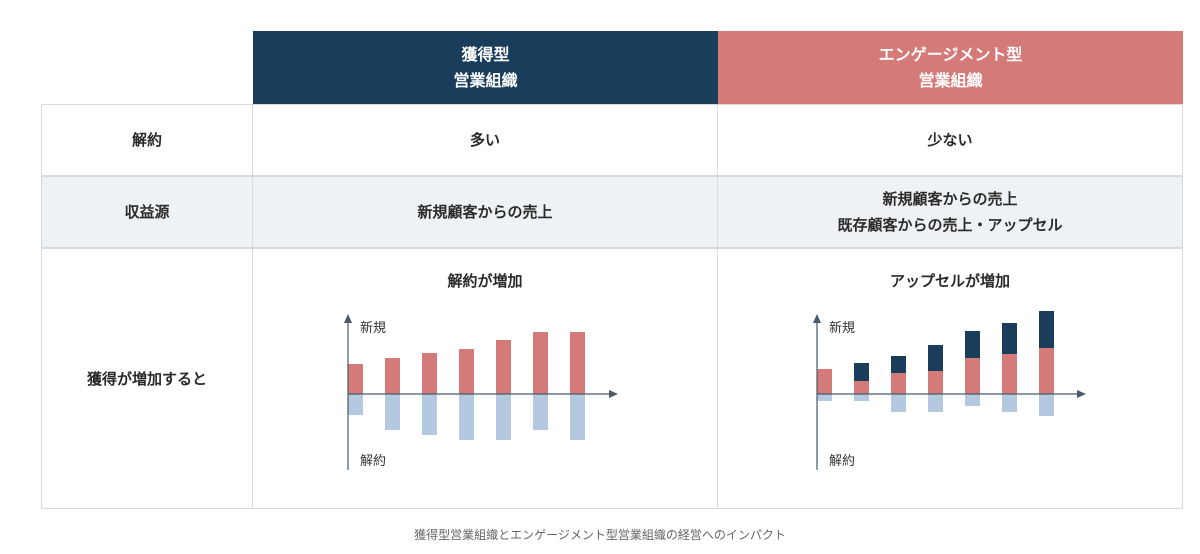 The width and height of the screenshot is (1200, 554). I want to click on row-label-revenue: 収益源, so click(147, 212).